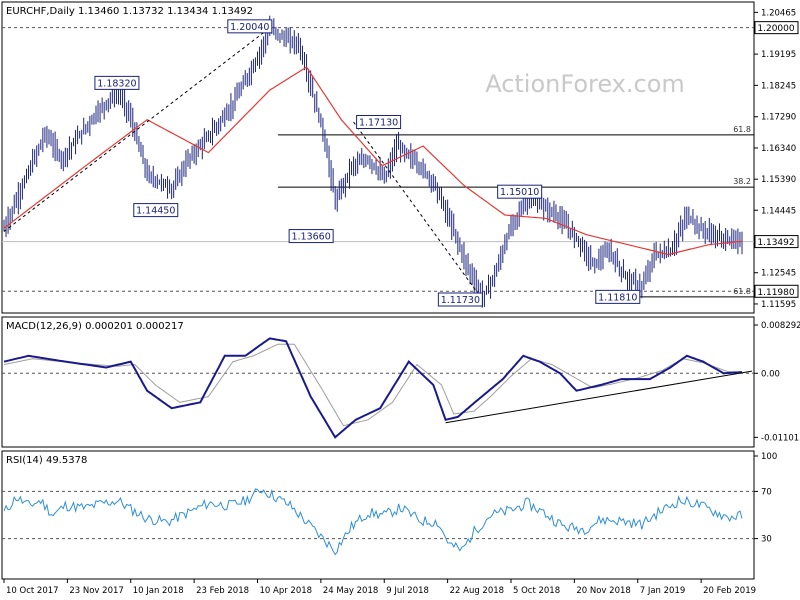 This screenshot has width=800, height=600. Describe the element at coordinates (778, 86) in the screenshot. I see `price-tick-label: 1.18245` at that location.